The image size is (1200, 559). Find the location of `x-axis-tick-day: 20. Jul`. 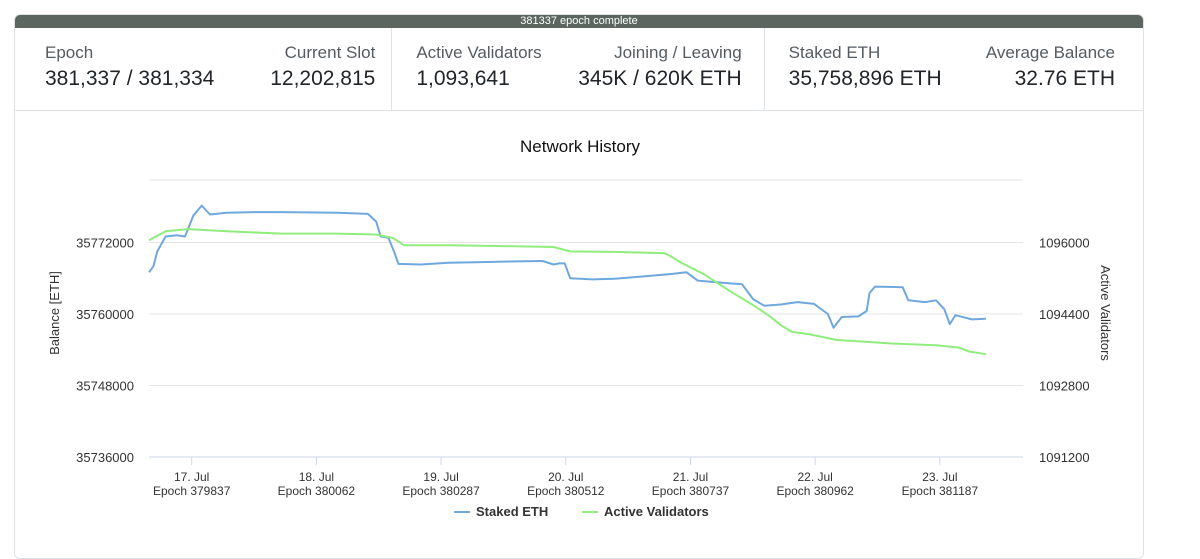

x-axis-tick-day: 20. Jul is located at coordinates (565, 477).